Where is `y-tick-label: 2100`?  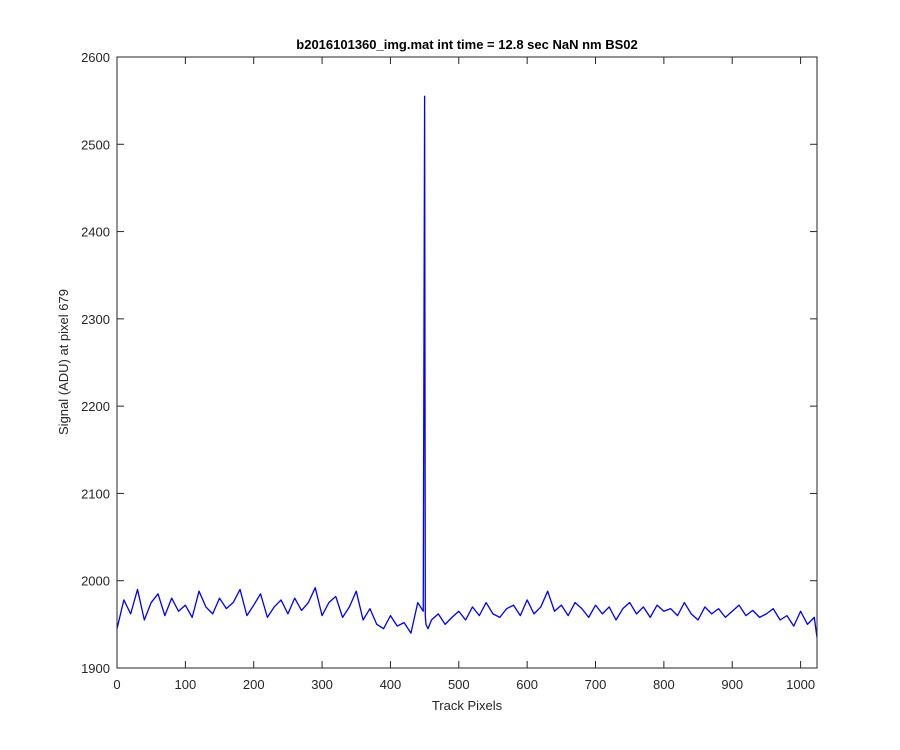 y-tick-label: 2100 is located at coordinates (95, 493).